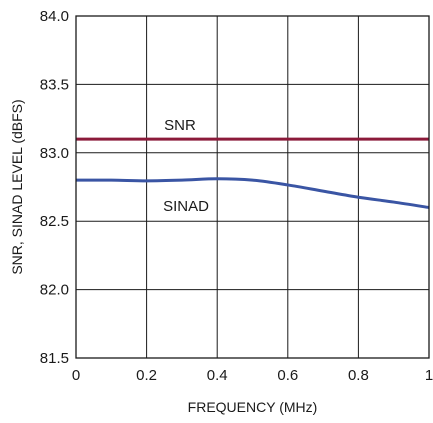  I want to click on x-tick-label: 0.6, so click(287, 375).